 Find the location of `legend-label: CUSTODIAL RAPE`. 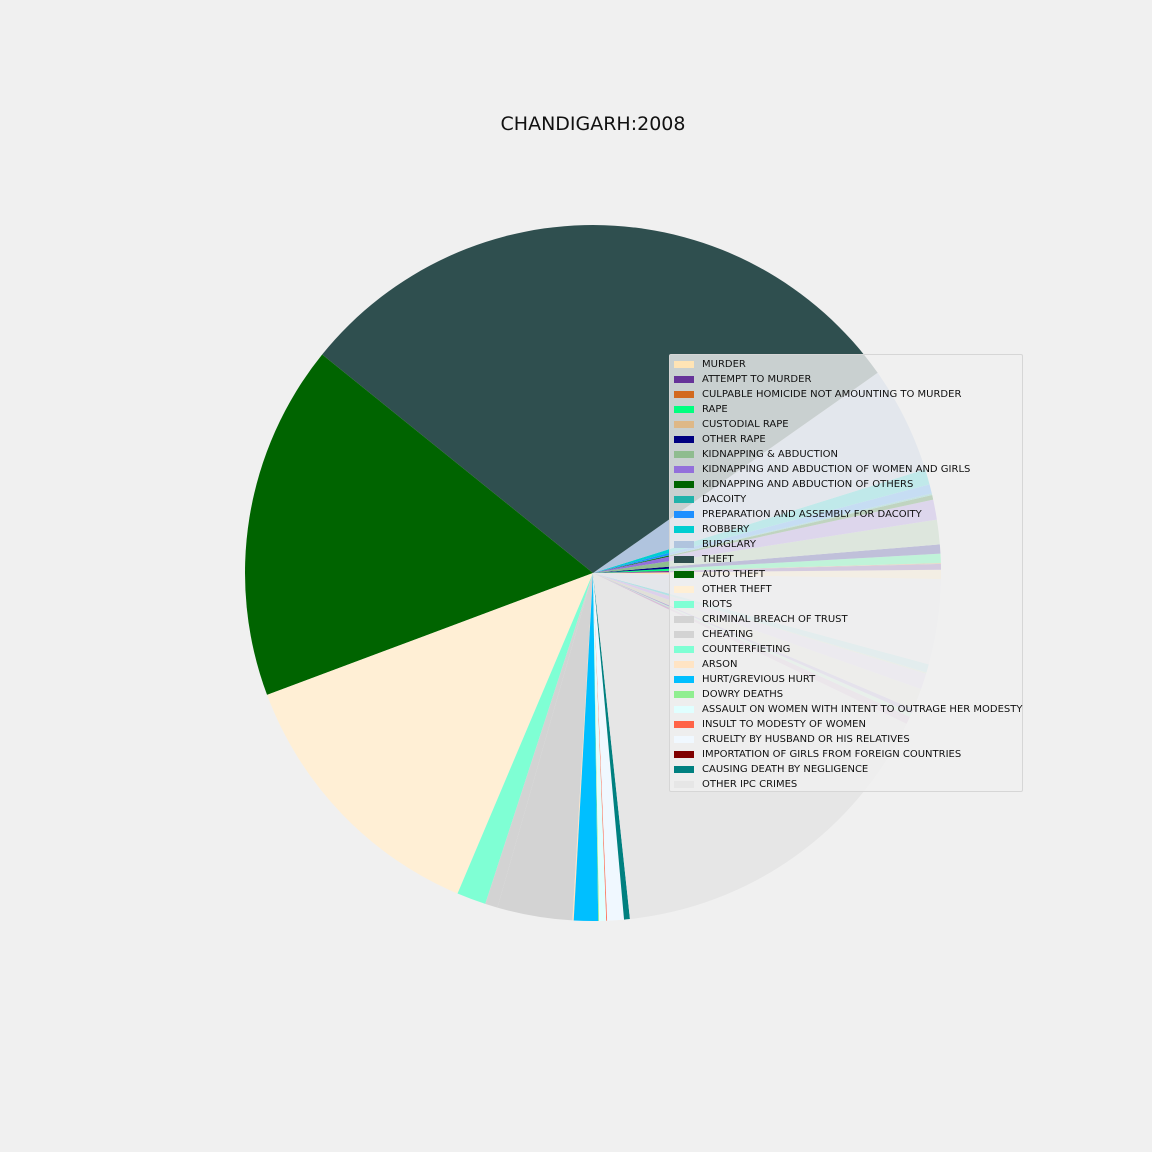

legend-label: CUSTODIAL RAPE is located at coordinates (745, 424).